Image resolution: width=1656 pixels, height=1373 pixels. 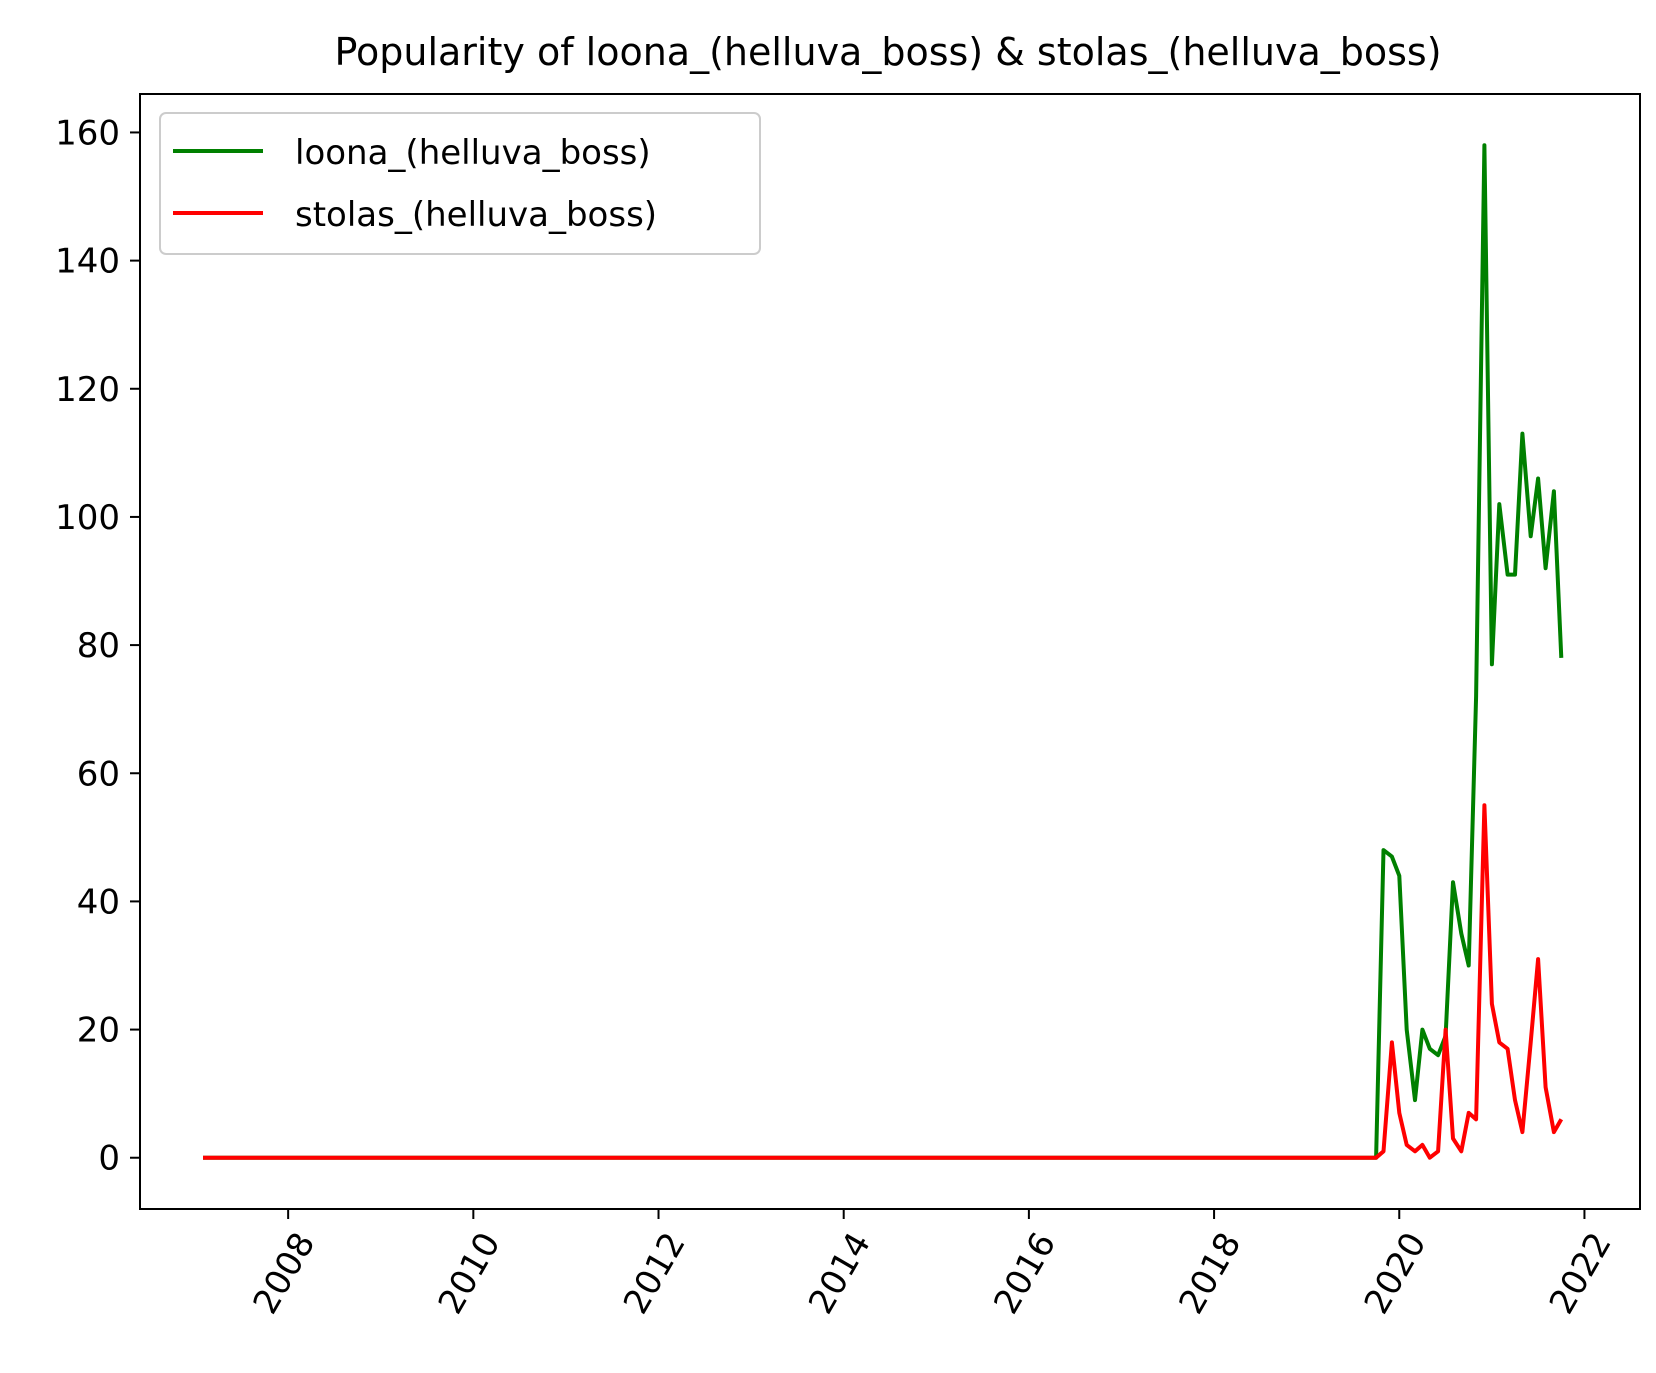 I want to click on y-tick-label: 60, so click(x=98, y=774).